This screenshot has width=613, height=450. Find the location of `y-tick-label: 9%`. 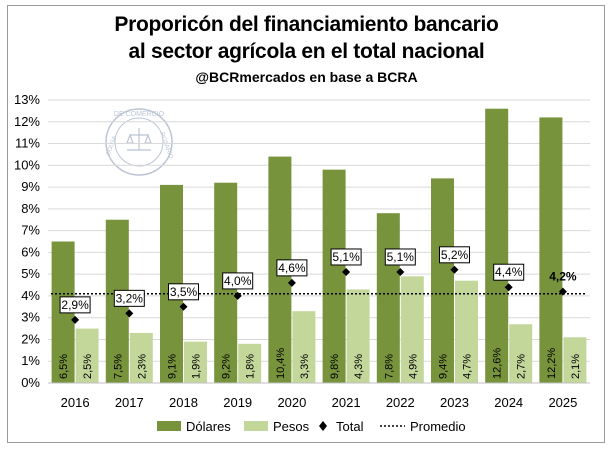

y-tick-label: 9% is located at coordinates (30, 186).